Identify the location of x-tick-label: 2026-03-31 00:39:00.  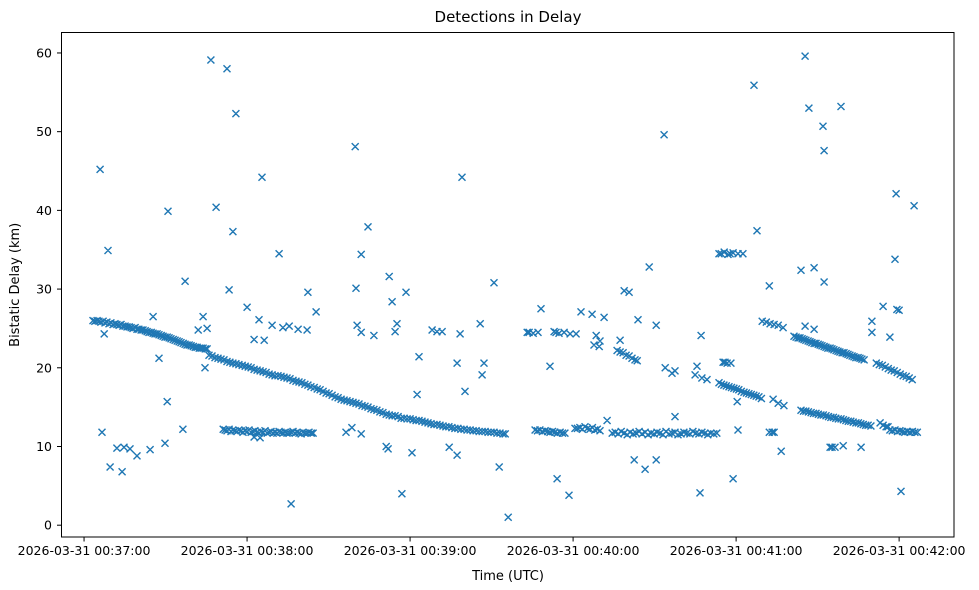
(410, 550).